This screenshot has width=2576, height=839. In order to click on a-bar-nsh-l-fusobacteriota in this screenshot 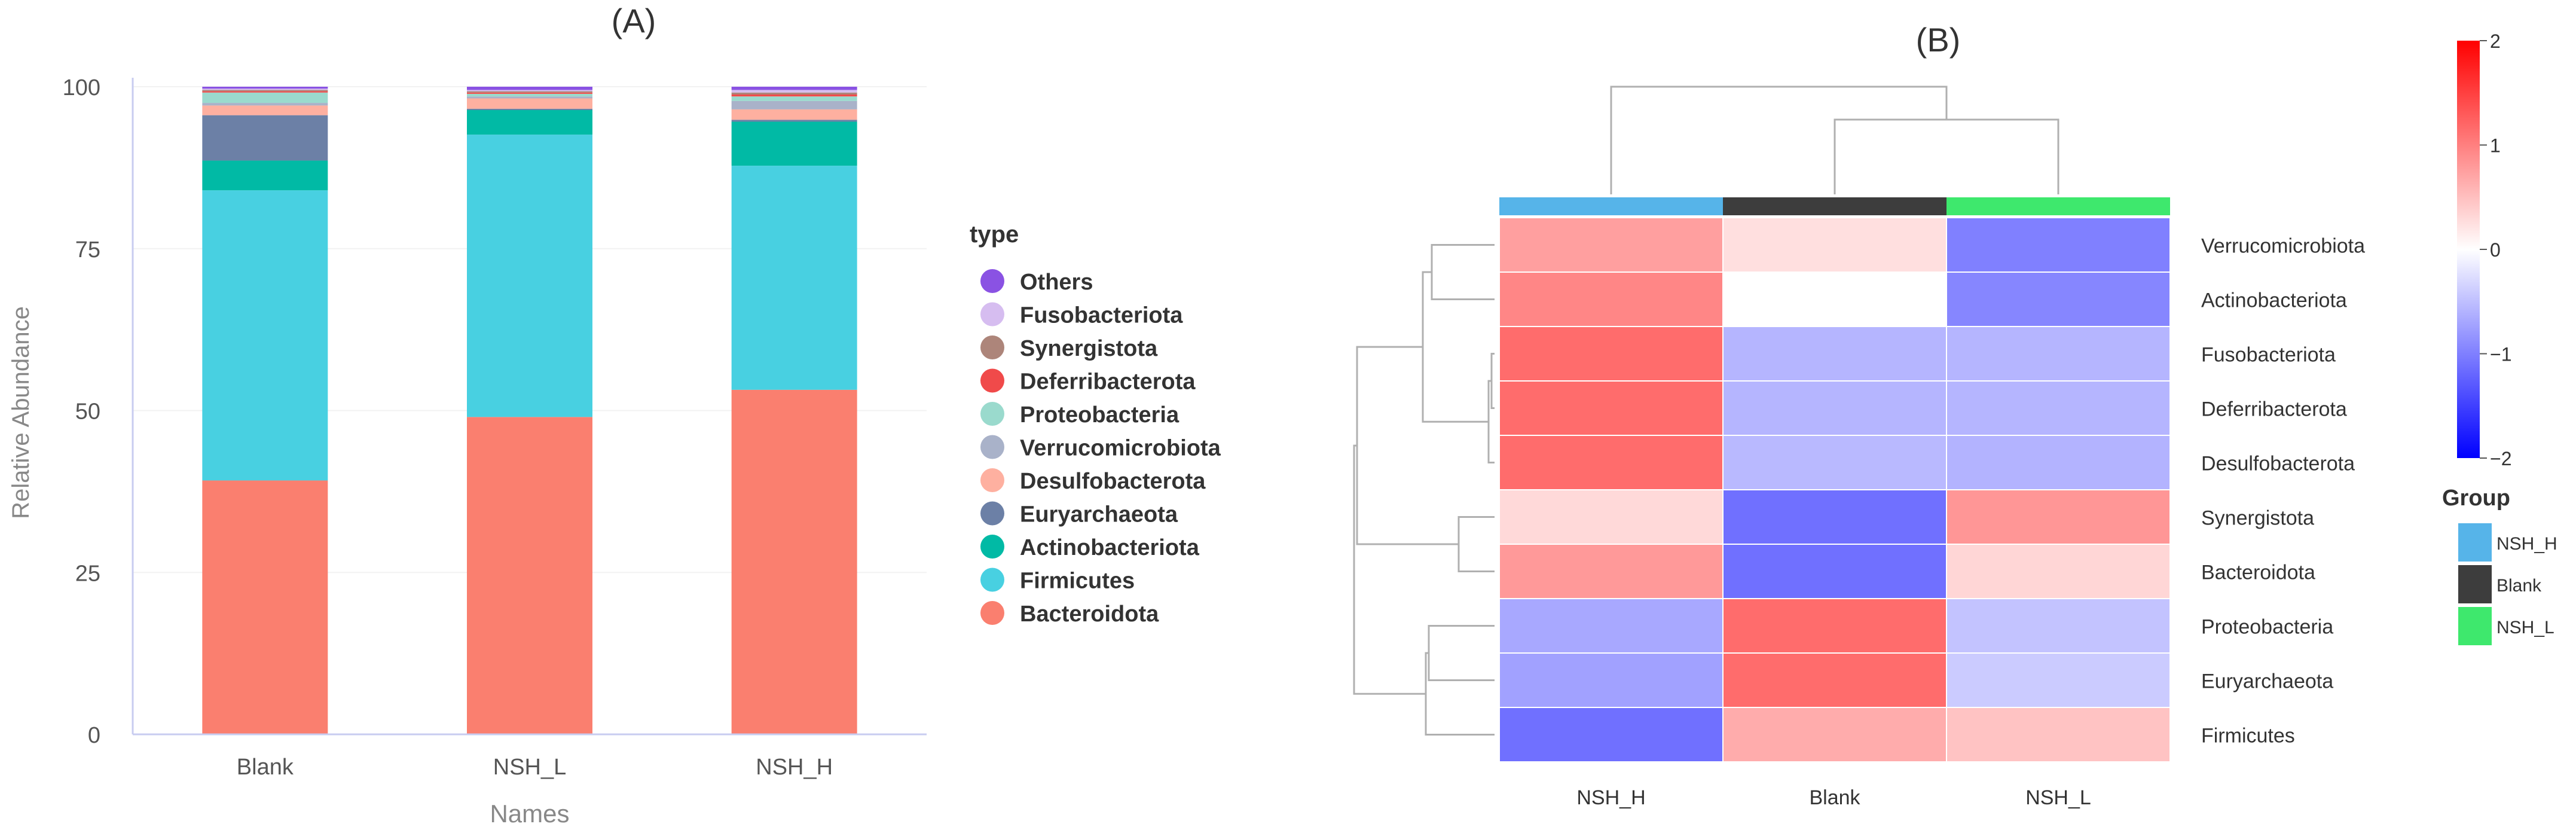, I will do `click(529, 90)`.